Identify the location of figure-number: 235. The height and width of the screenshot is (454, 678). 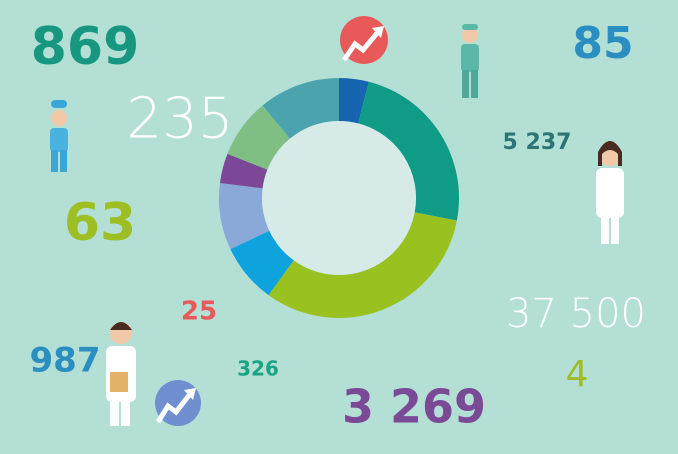
(180, 118).